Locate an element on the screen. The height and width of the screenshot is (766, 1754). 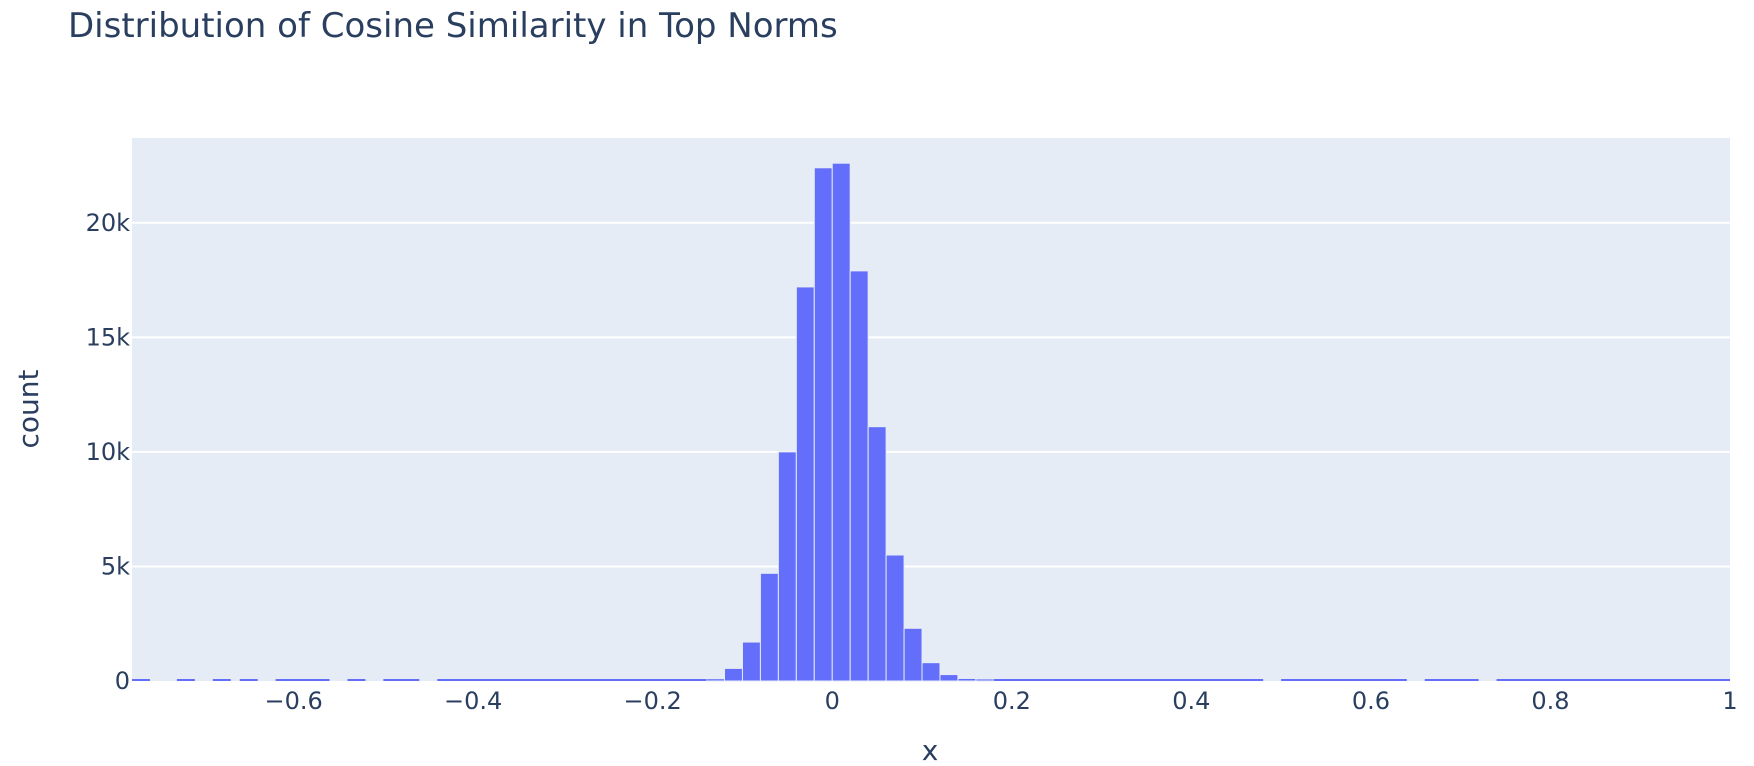
sparse-bins is located at coordinates (931, 680).